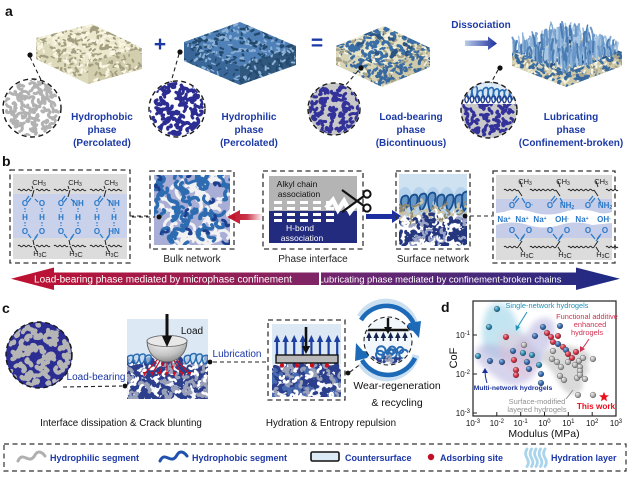  Describe the element at coordinates (397, 386) in the screenshot. I see `svg-text: Wear-regeneration` at that location.